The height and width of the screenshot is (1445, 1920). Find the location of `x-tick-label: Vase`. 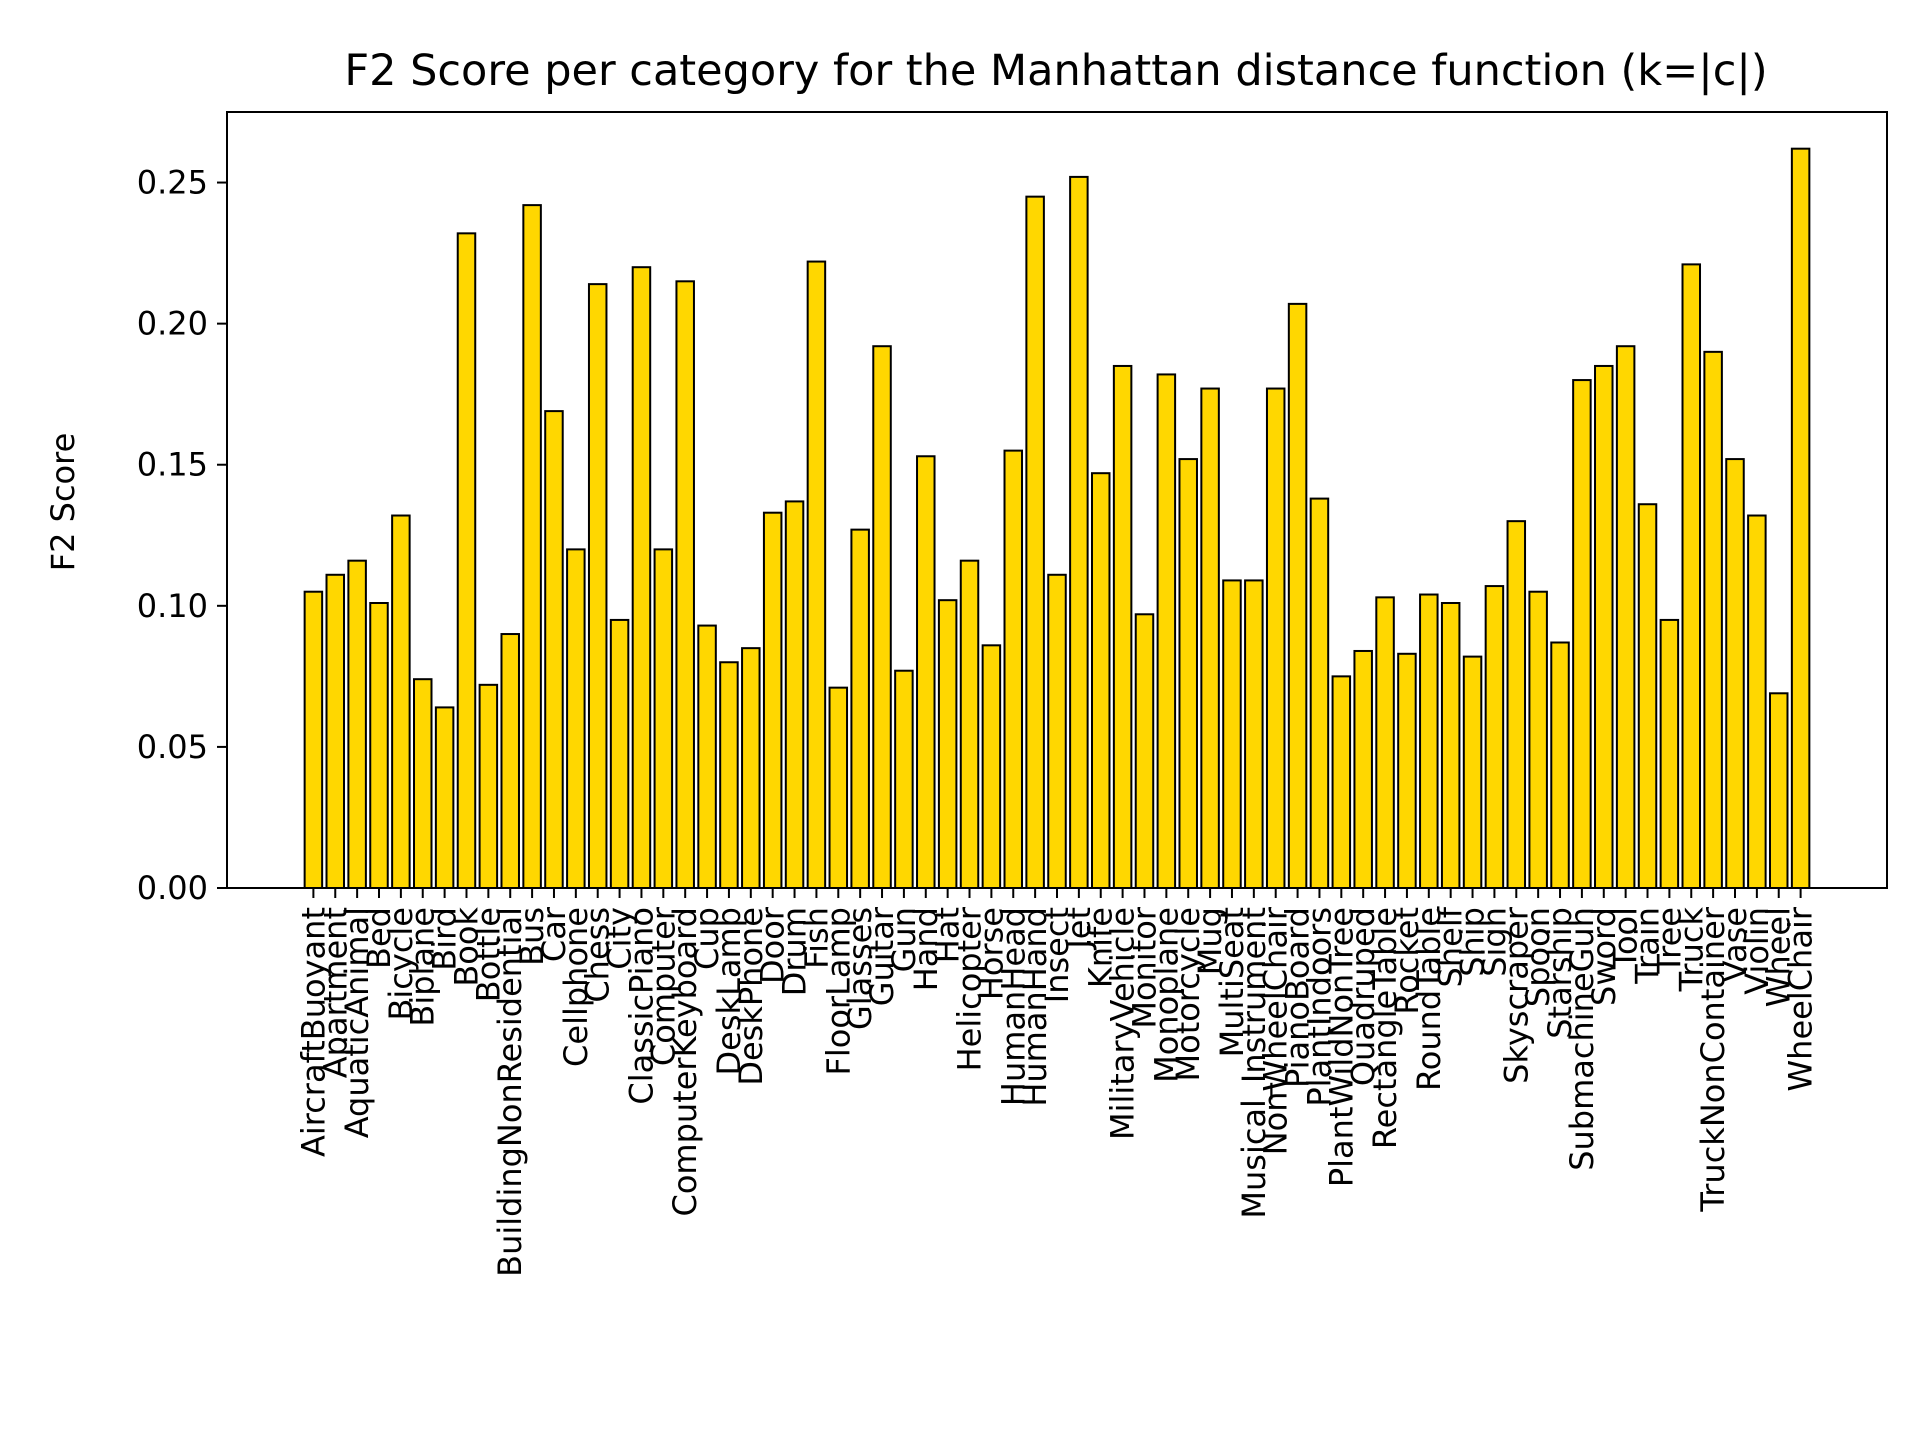

x-tick-label: Vase is located at coordinates (1735, 944).